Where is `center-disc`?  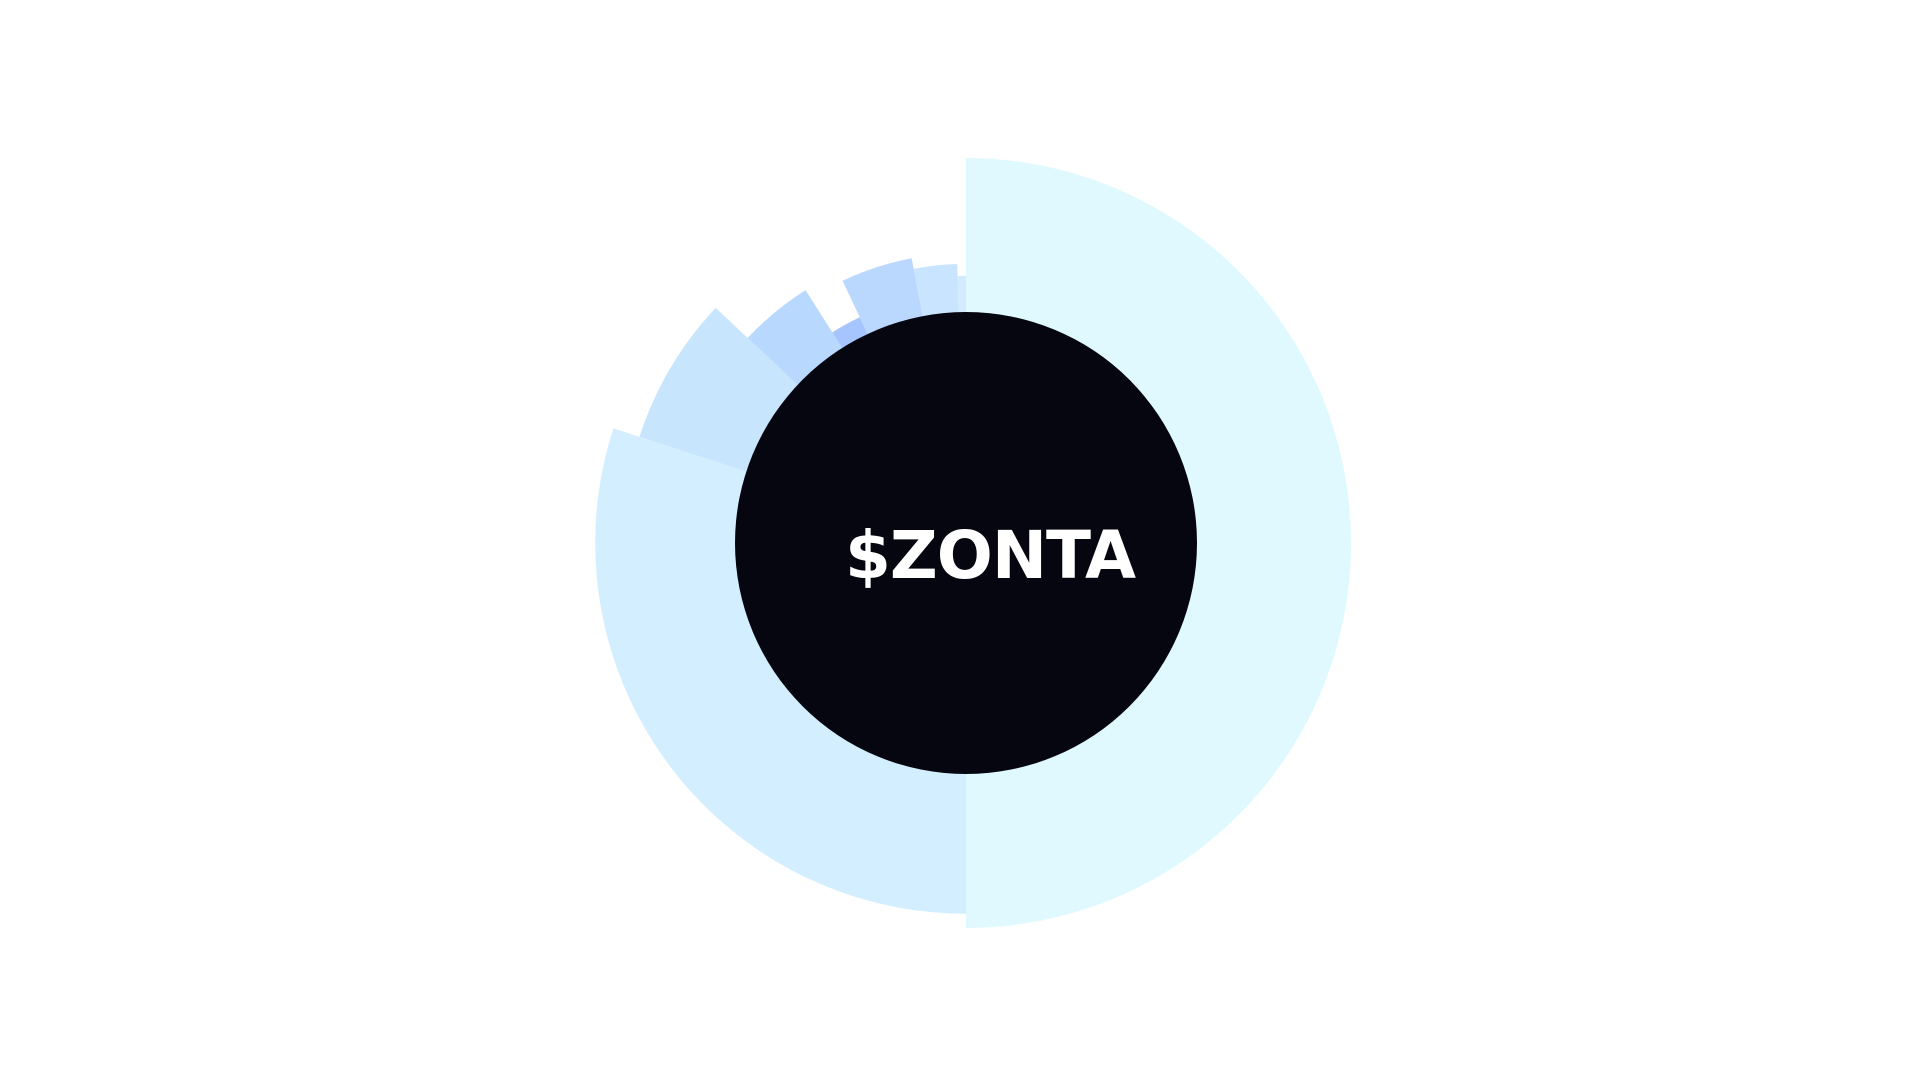 center-disc is located at coordinates (966, 543).